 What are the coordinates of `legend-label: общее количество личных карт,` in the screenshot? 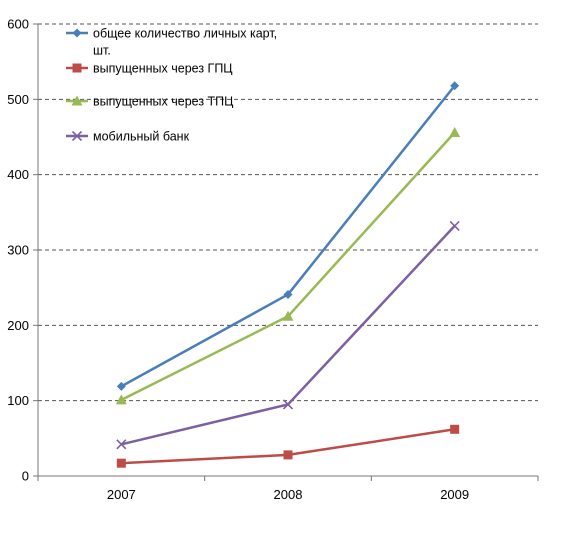 It's located at (185, 34).